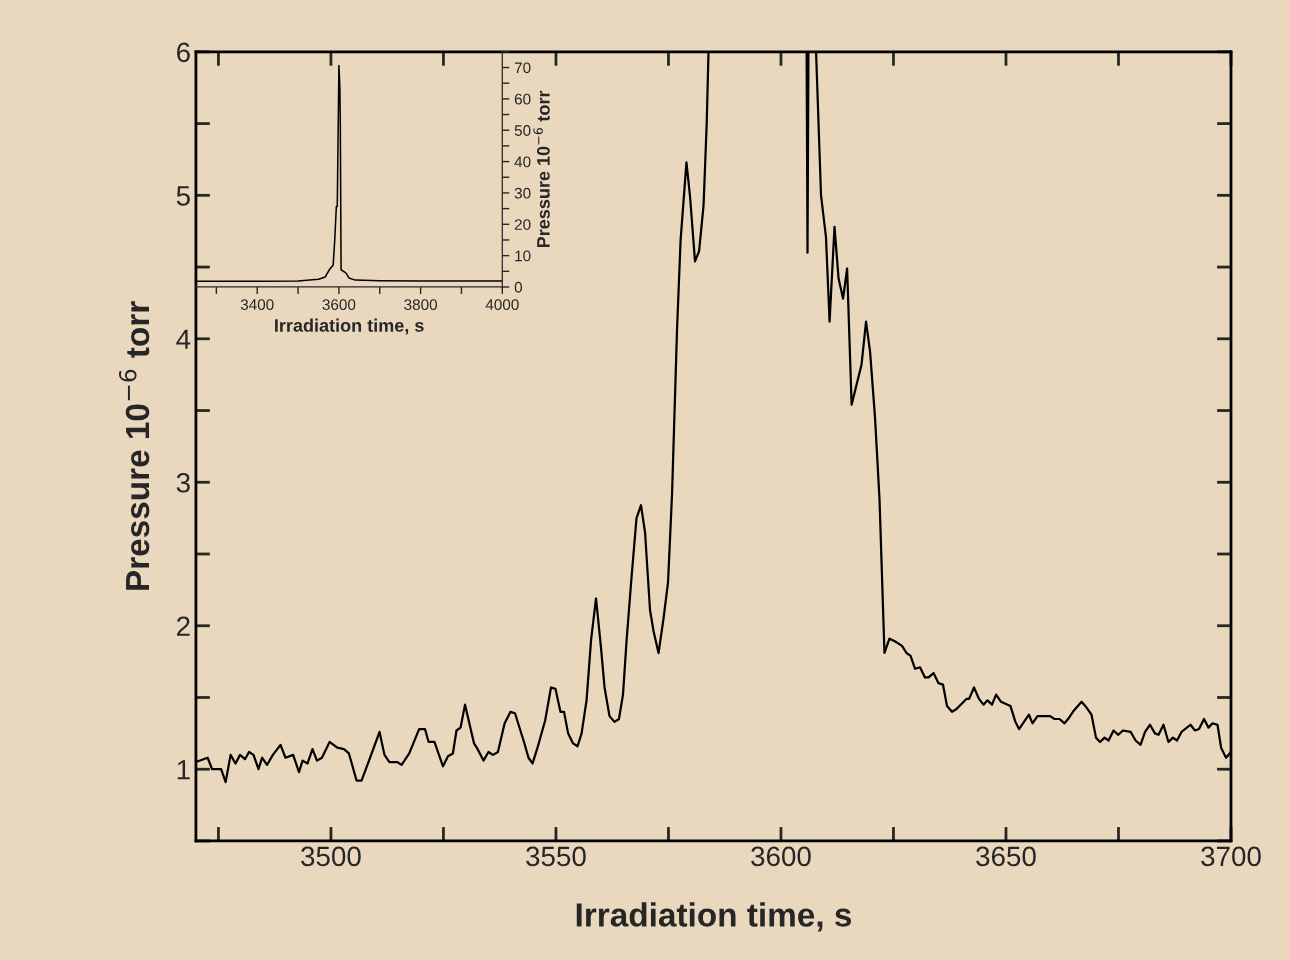 This screenshot has width=1289, height=960. I want to click on y2-tick-label: 70, so click(522, 68).